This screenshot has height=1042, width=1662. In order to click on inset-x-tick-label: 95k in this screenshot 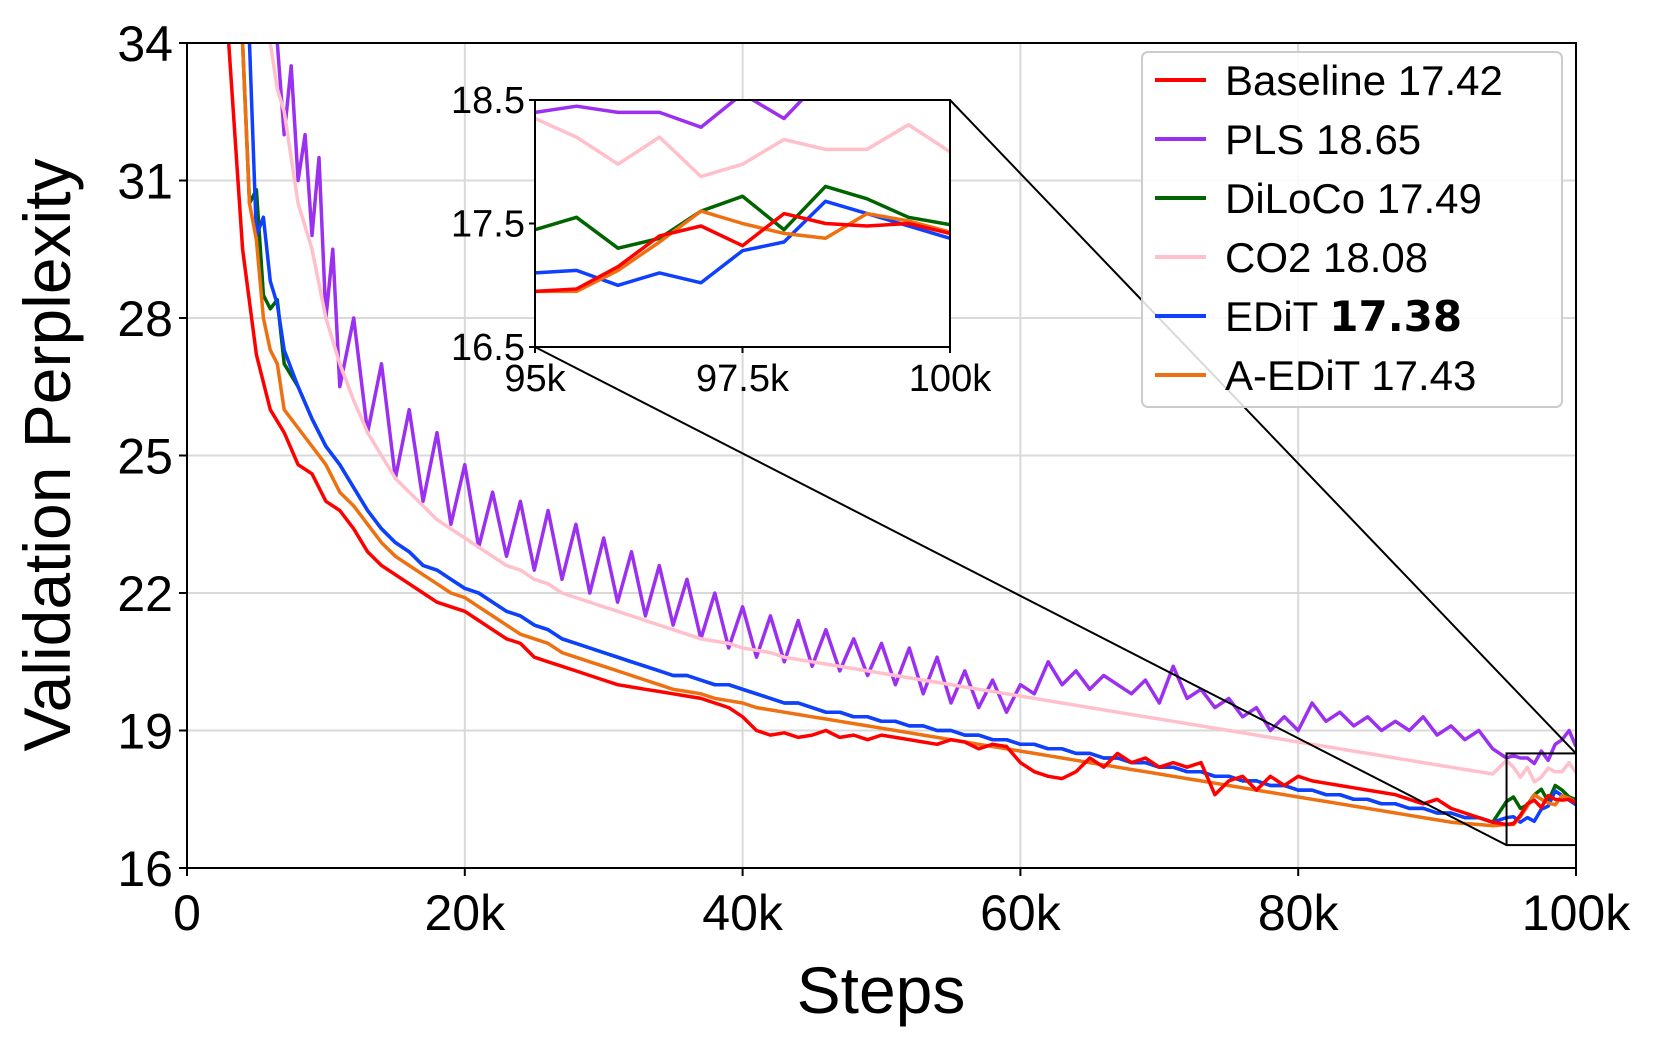, I will do `click(535, 379)`.